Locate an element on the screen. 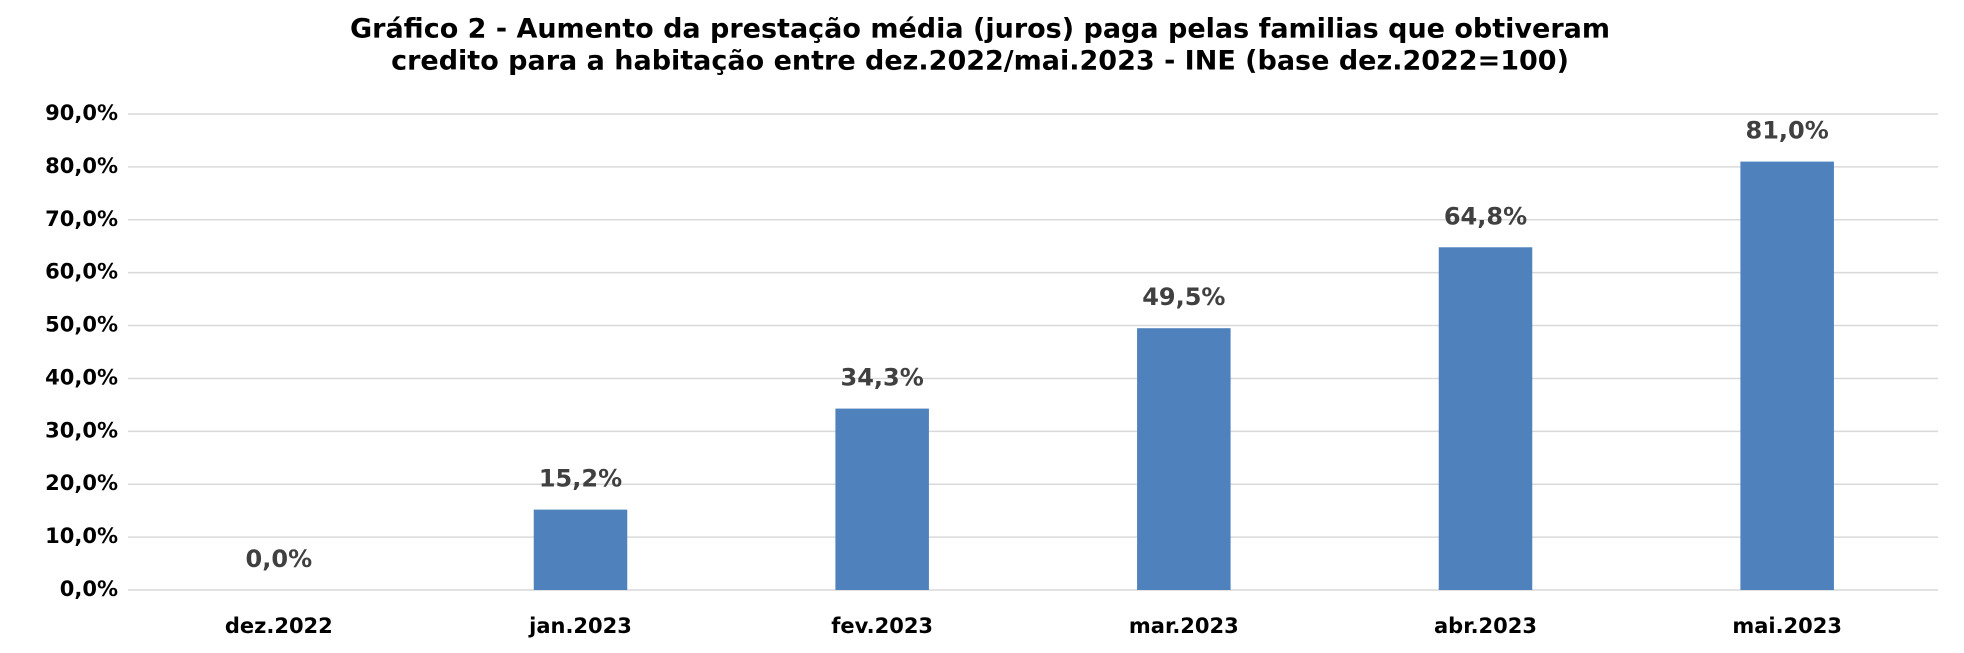  y-tick-label: 10,0% is located at coordinates (81, 536).